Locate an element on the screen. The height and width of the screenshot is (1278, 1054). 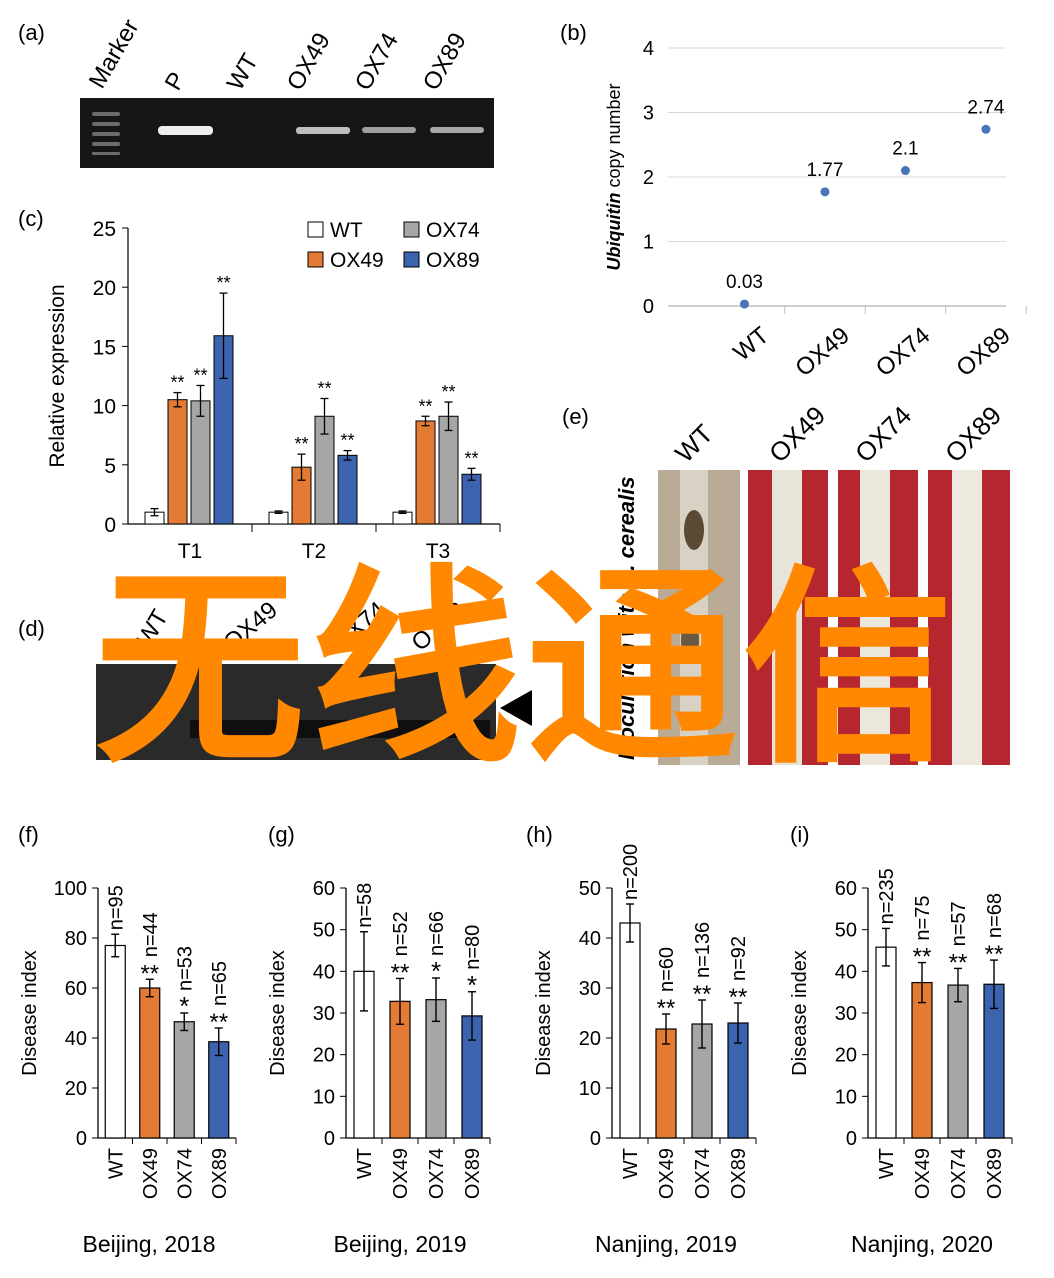
x-tick-label: T2 is located at coordinates (314, 551).